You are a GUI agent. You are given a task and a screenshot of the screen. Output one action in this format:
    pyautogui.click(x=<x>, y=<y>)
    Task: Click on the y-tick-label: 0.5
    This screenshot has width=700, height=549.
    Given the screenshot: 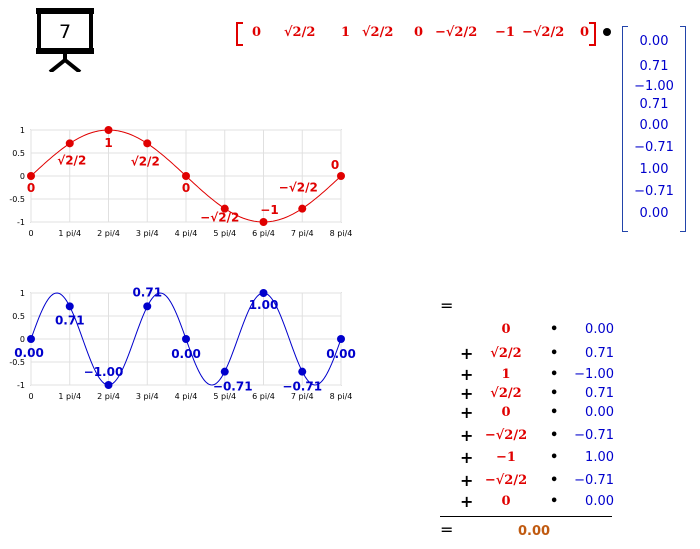 What is the action you would take?
    pyautogui.click(x=18, y=316)
    